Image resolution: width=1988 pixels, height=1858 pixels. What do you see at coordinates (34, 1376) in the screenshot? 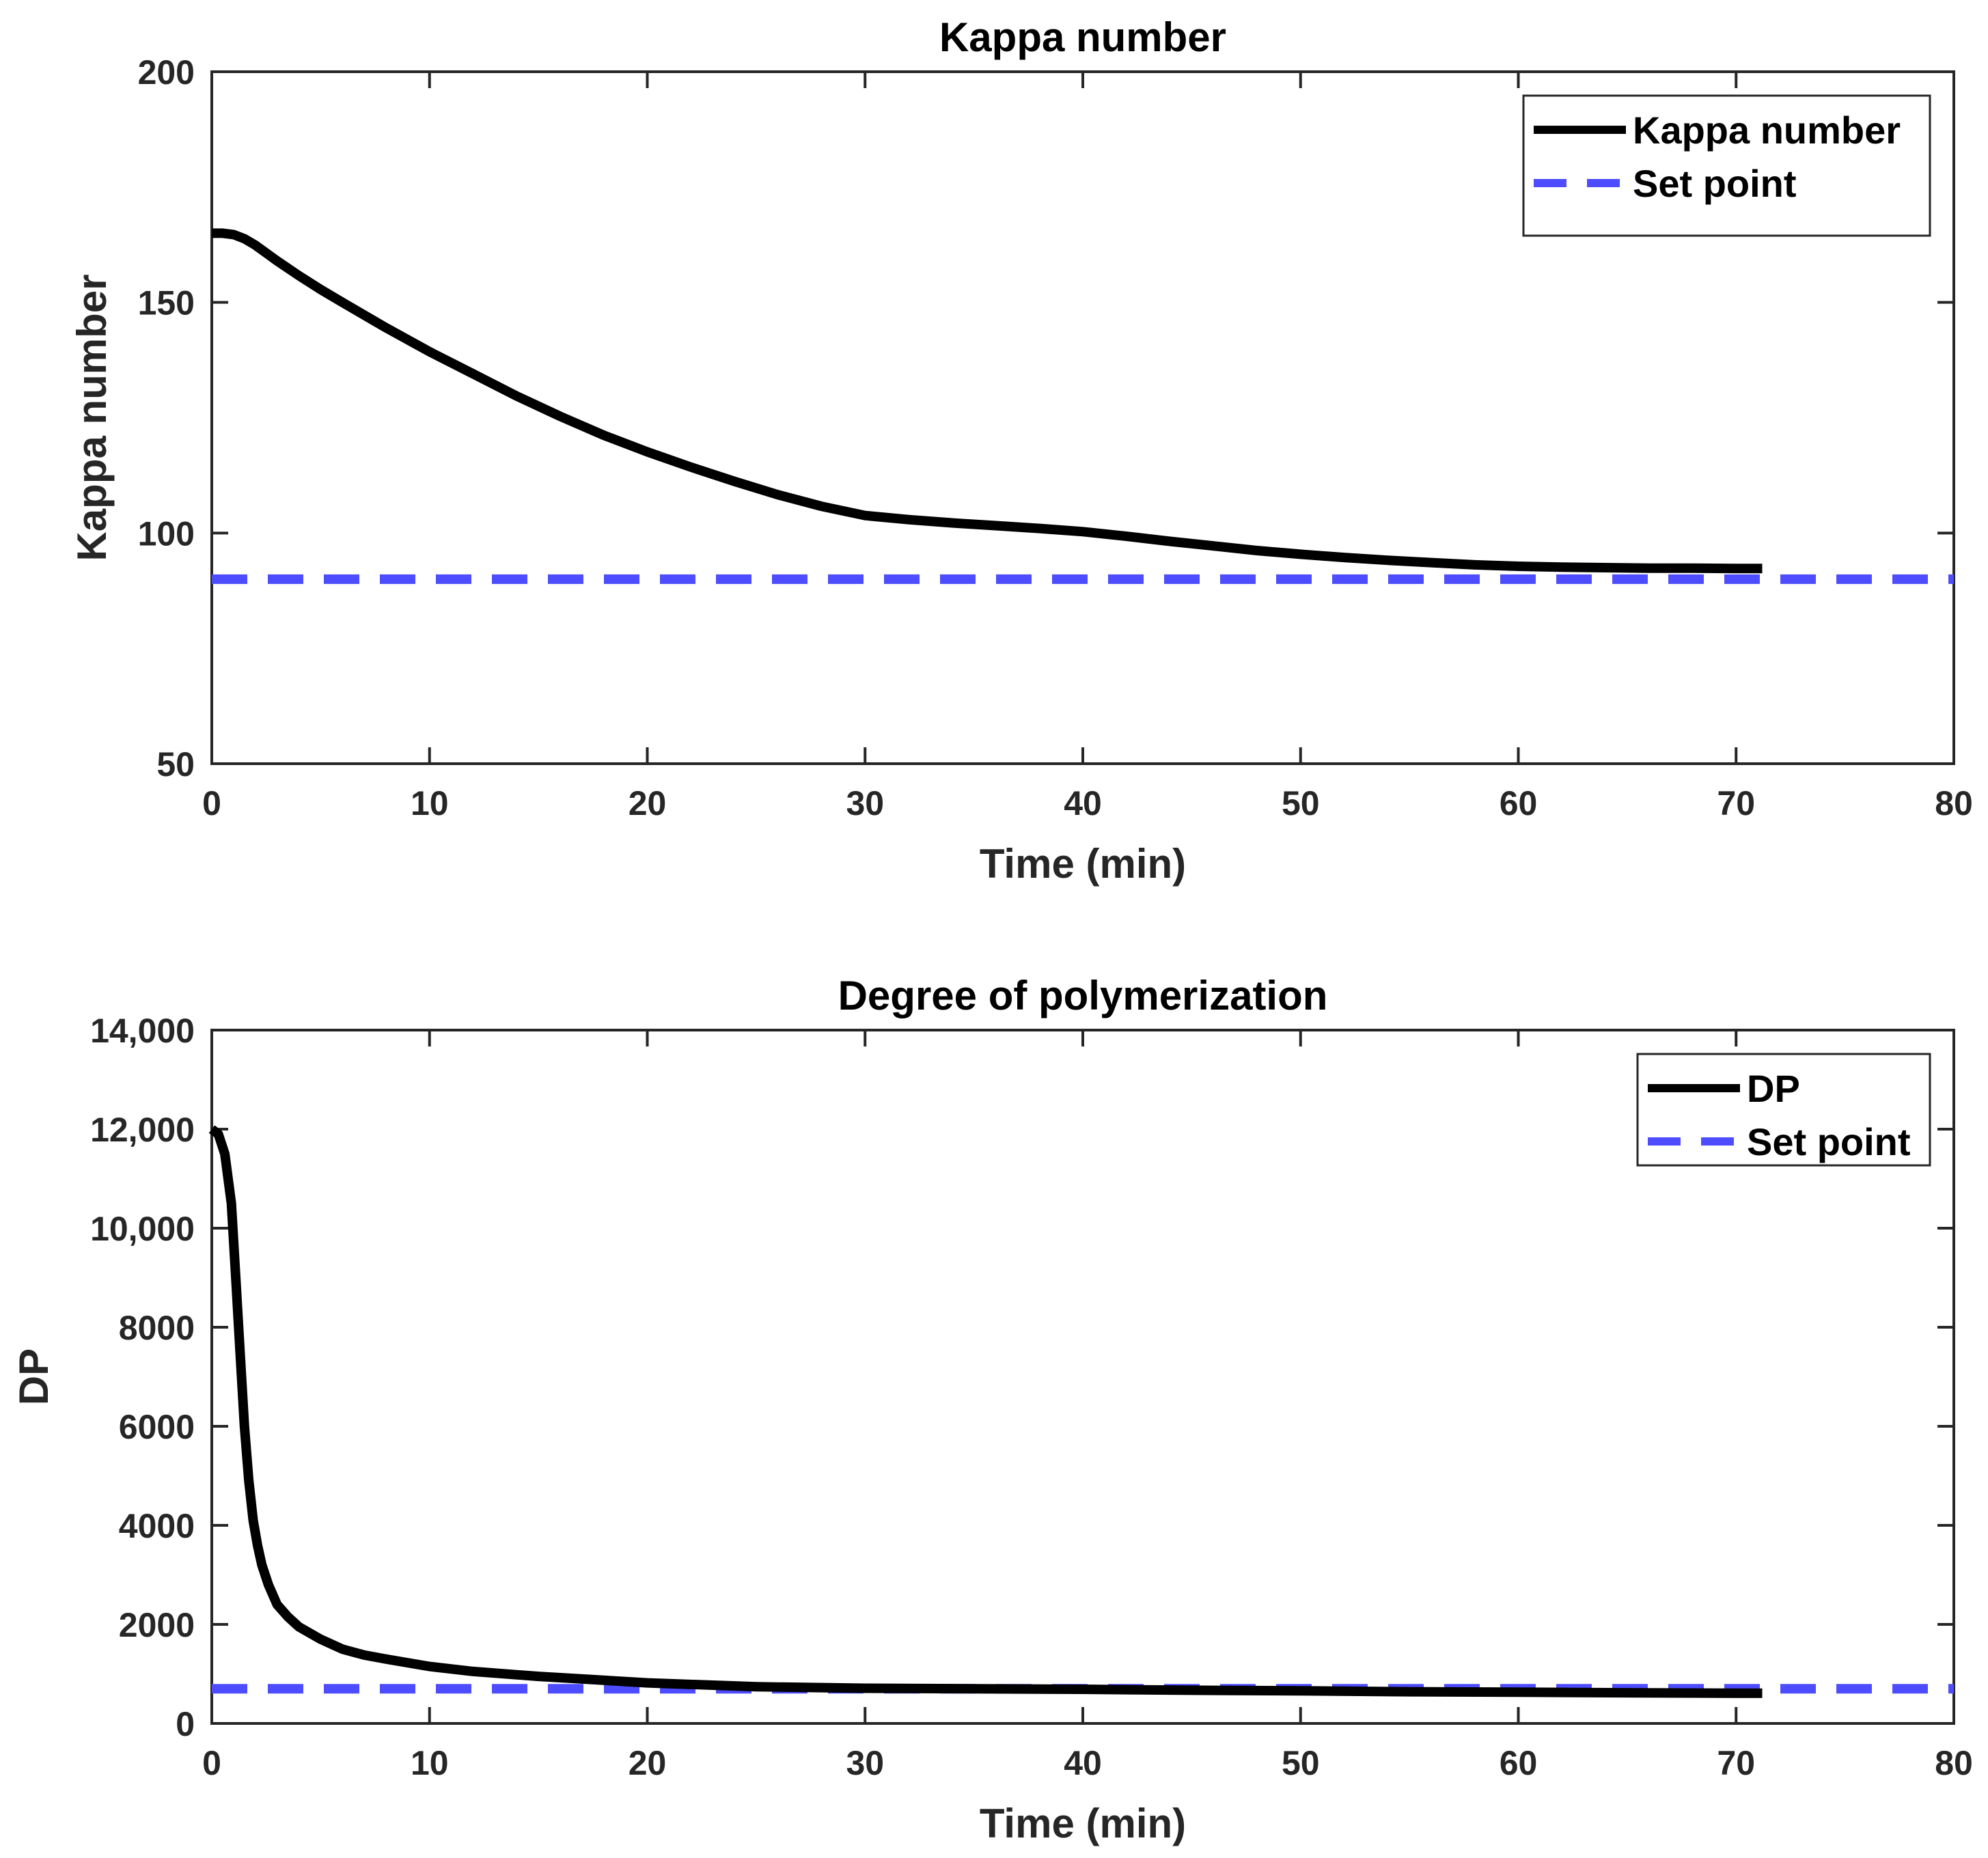
I see `y-axis-label: DP` at bounding box center [34, 1376].